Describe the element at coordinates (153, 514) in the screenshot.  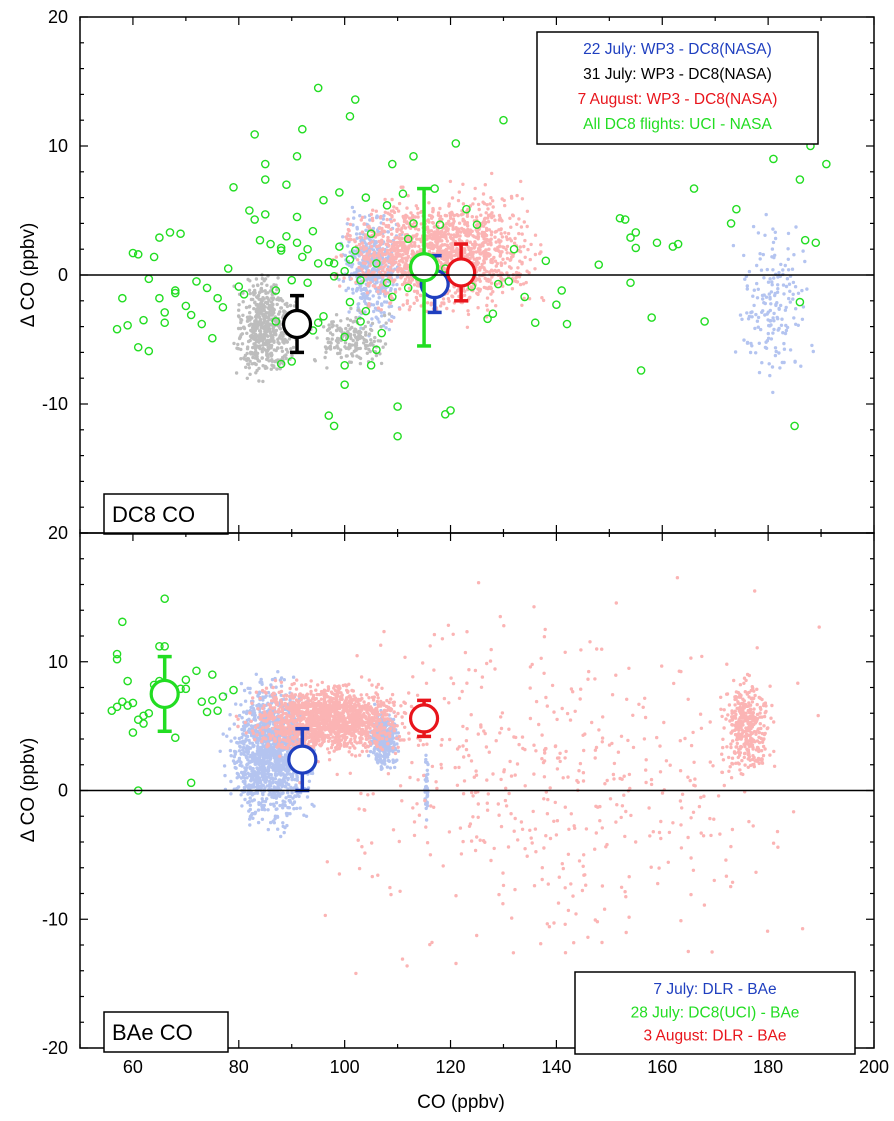
I see `top-panel-label: DC8 CO` at that location.